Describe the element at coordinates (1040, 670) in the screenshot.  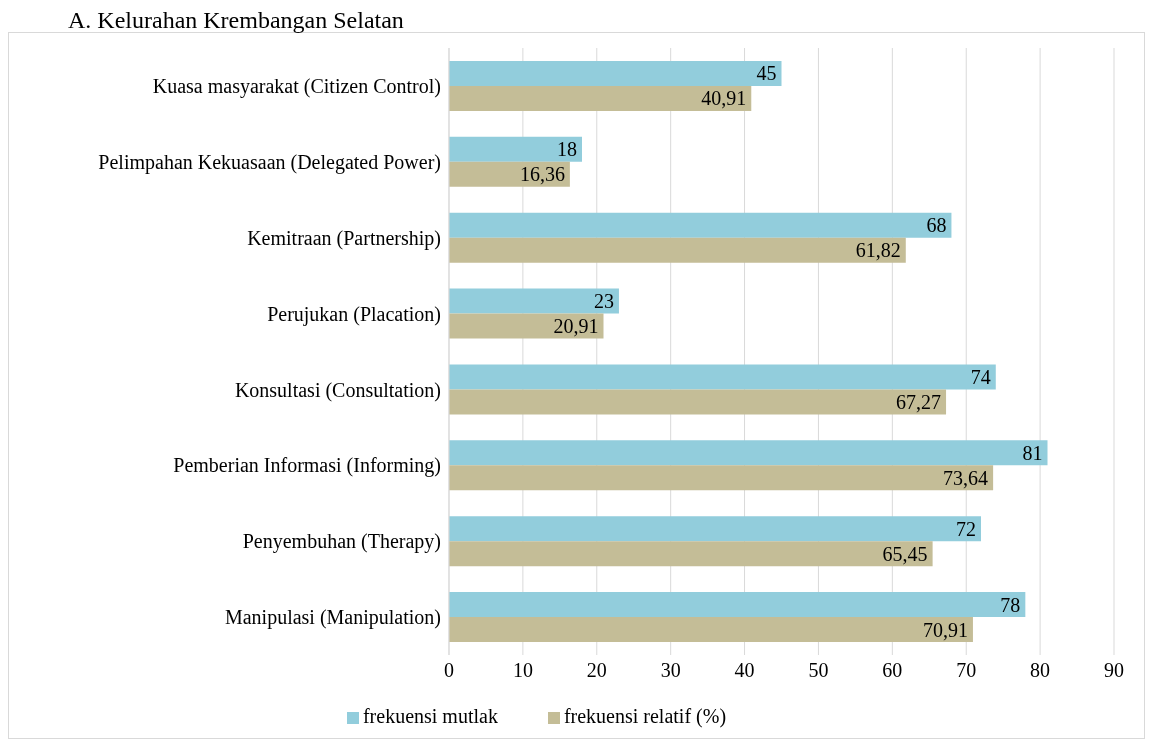
I see `x-tick-label: 80` at that location.